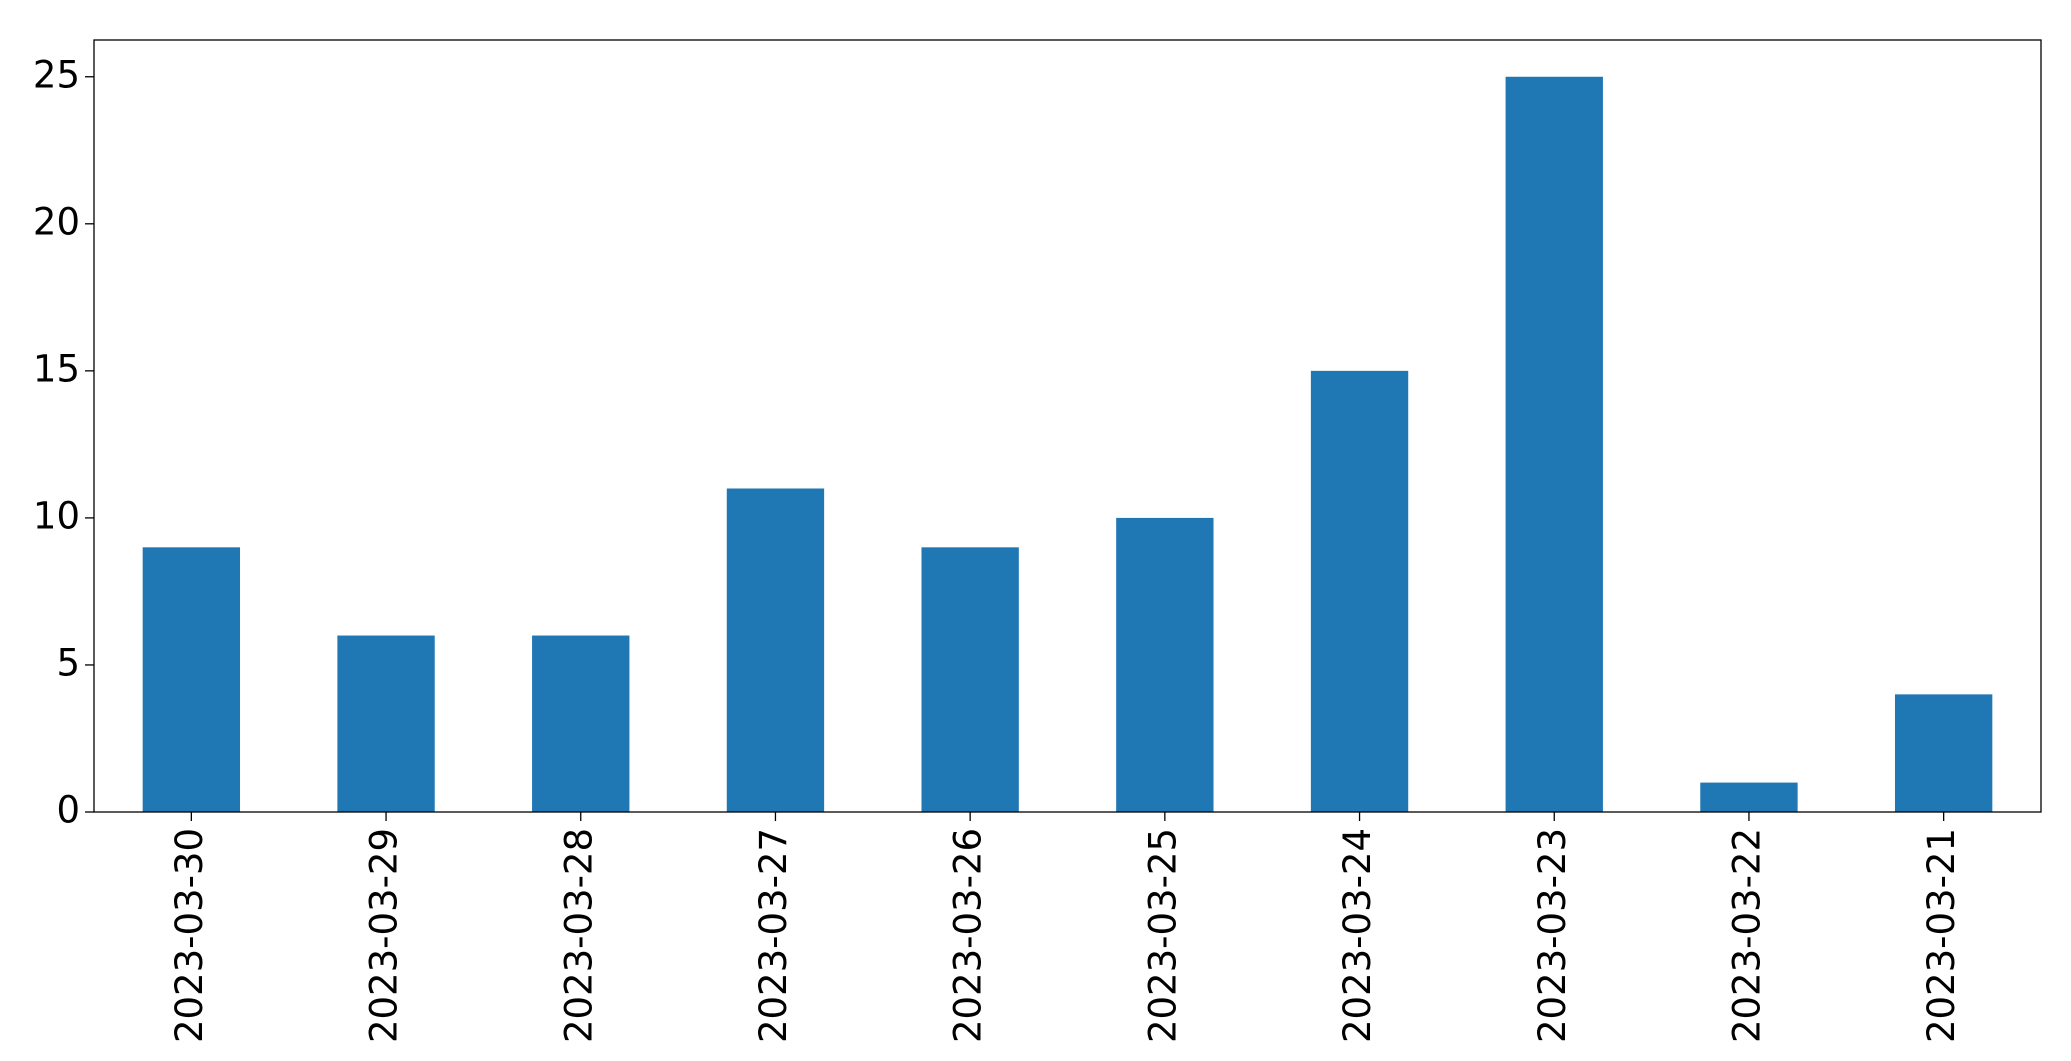  I want to click on x-tick-label: 2023-03-25, so click(1162, 935).